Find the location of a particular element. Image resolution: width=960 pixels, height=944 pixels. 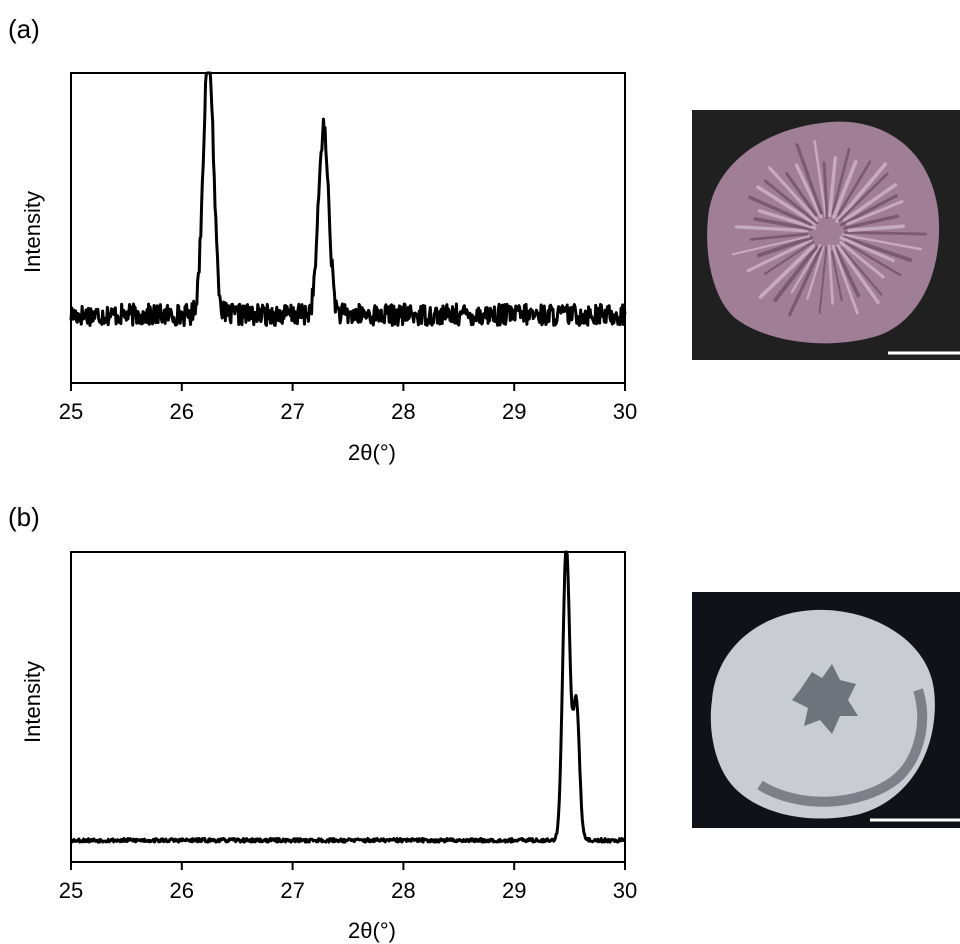

photo-b-grey-rim is located at coordinates (842, 747).